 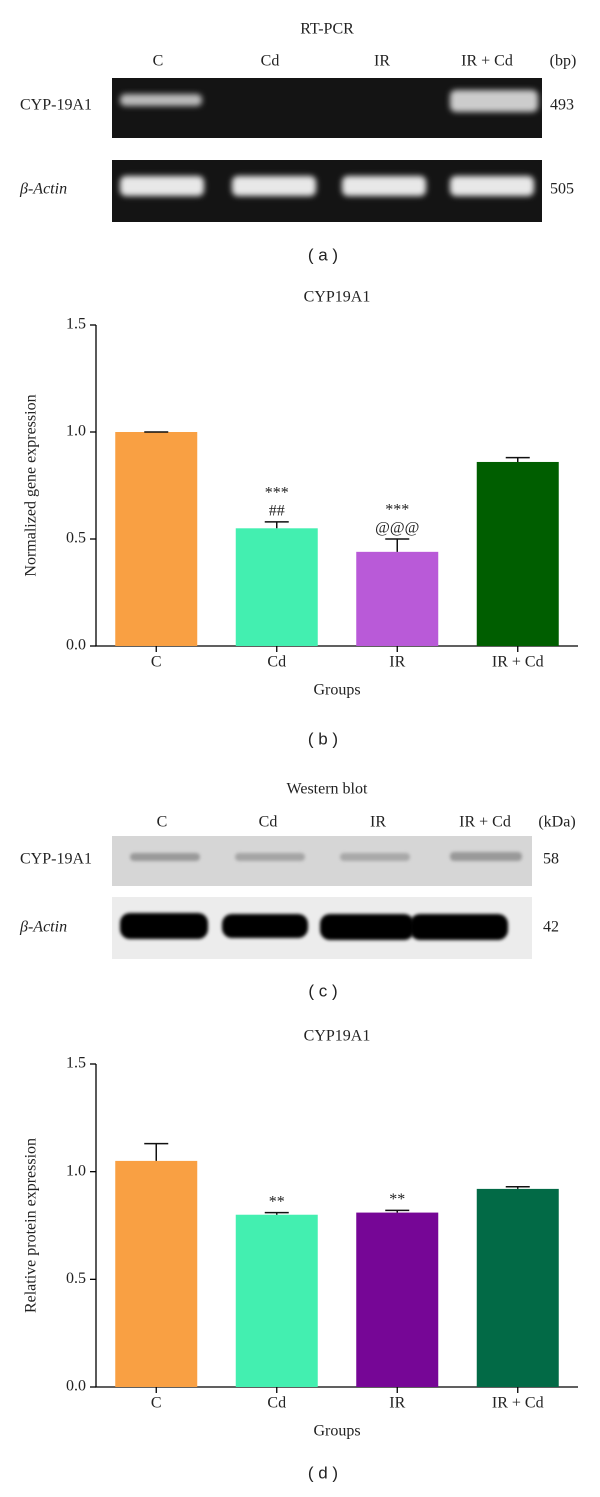 What do you see at coordinates (327, 789) in the screenshot?
I see `gel-title: Western blot` at bounding box center [327, 789].